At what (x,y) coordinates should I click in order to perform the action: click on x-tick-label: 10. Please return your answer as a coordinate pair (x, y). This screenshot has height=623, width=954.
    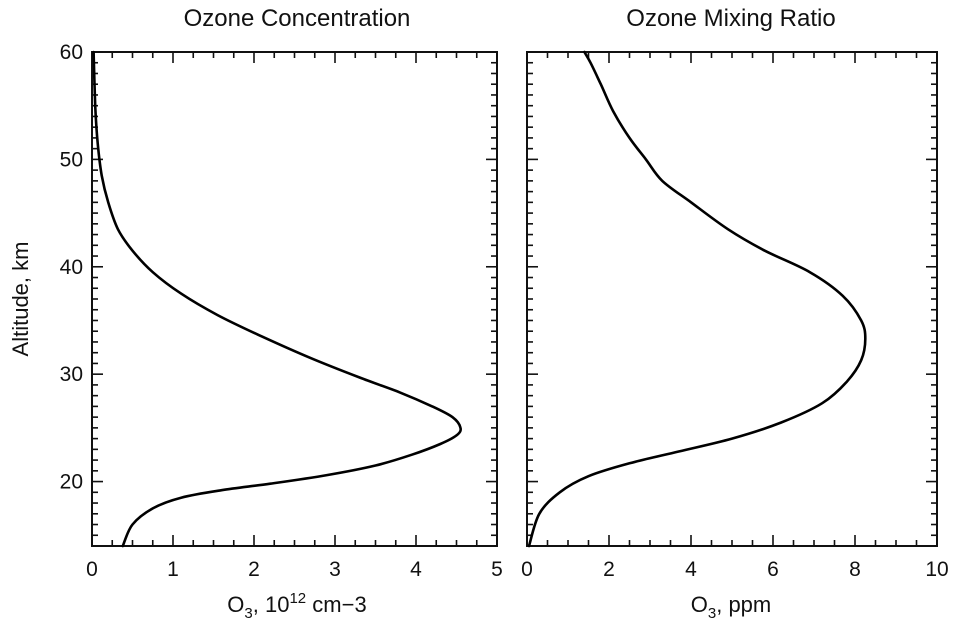
    Looking at the image, I should click on (936, 569).